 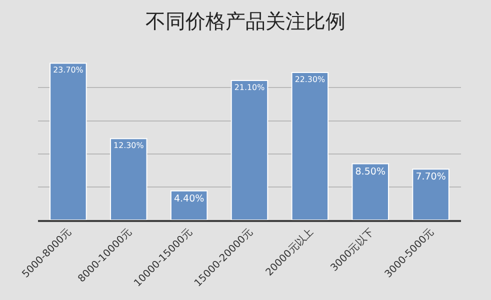 What do you see at coordinates (431, 177) in the screenshot?
I see `data-label: 7.70%` at bounding box center [431, 177].